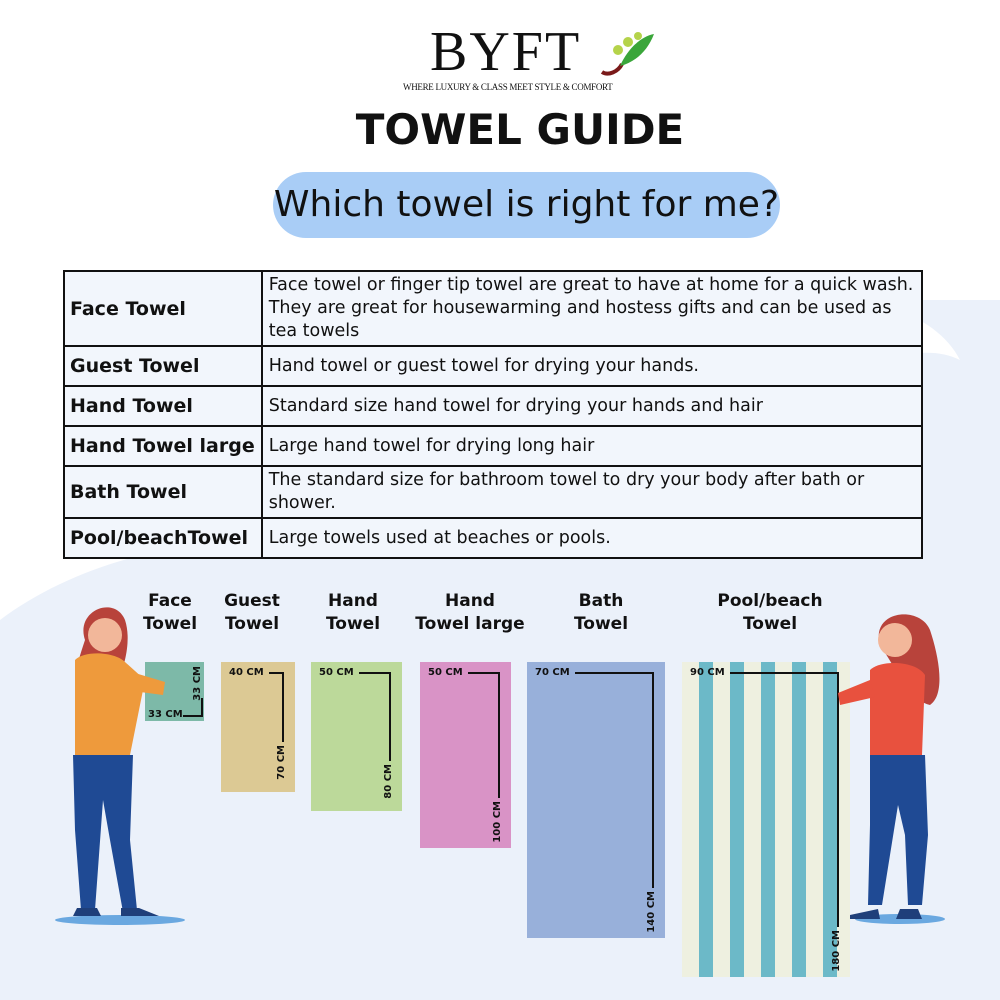 The width and height of the screenshot is (1000, 1000). Describe the element at coordinates (770, 601) in the screenshot. I see `label-line: Pool/beach` at that location.